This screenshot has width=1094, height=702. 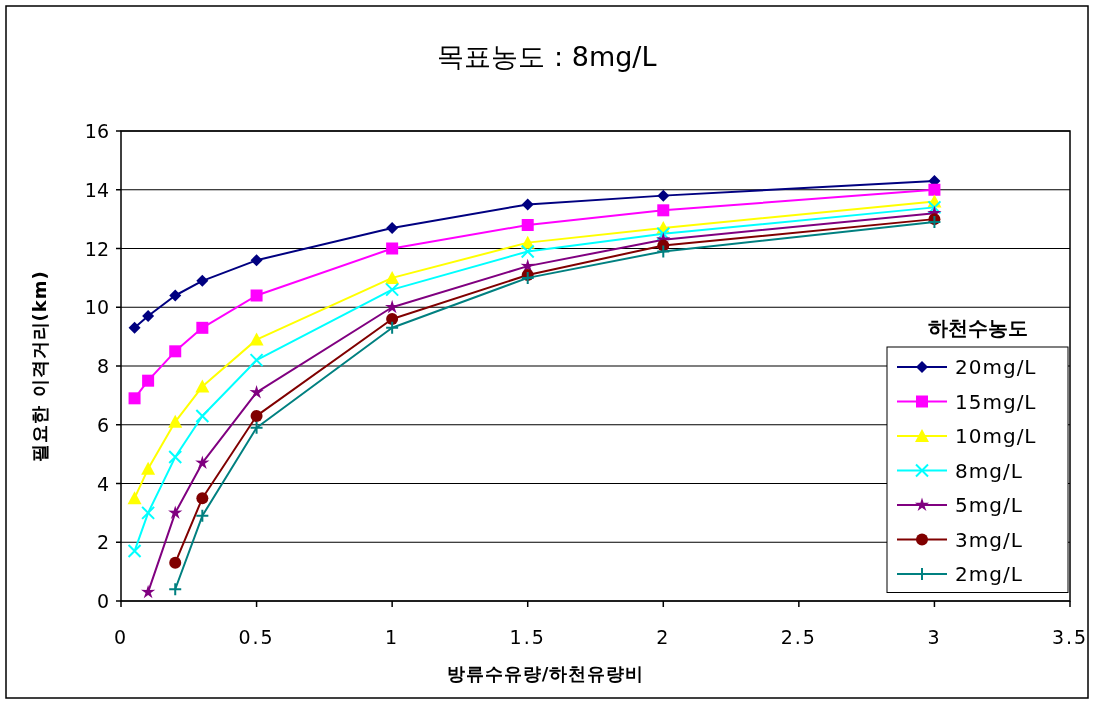 What do you see at coordinates (547, 56) in the screenshot?
I see `chart-title: 목표농도 : 8mg/L` at bounding box center [547, 56].